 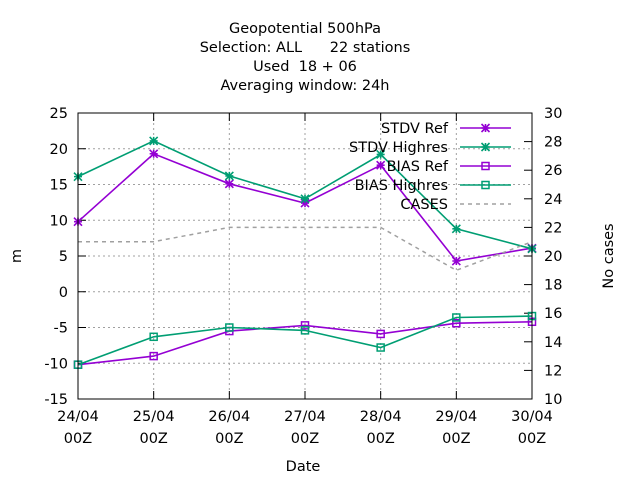 I want to click on y-tick-label: 20, so click(x=59, y=150).